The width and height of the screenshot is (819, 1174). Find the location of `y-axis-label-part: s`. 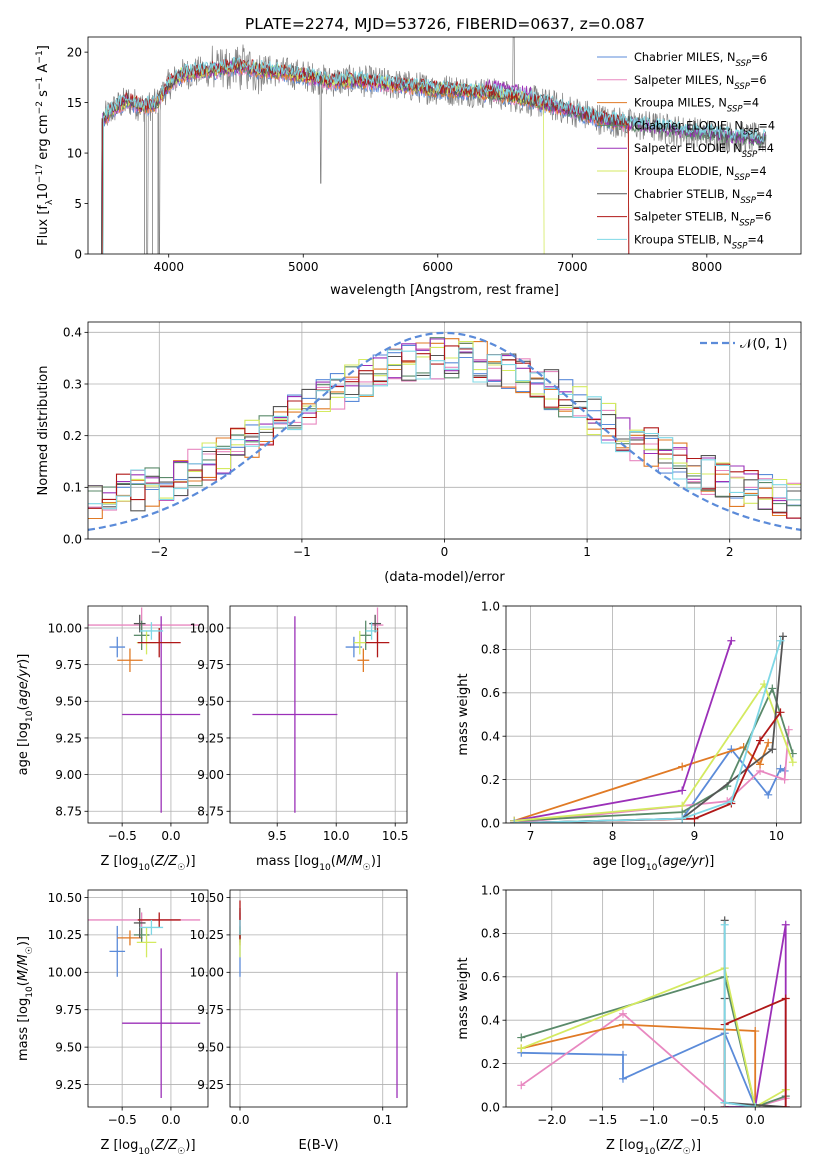

y-axis-label-part: s is located at coordinates (43, 95).